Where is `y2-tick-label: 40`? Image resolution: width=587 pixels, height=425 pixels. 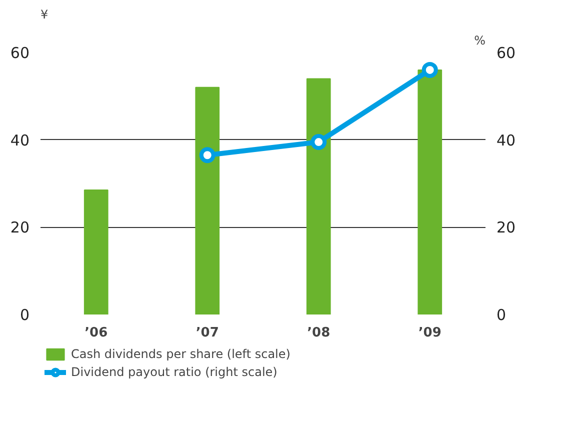
y2-tick-label: 40 is located at coordinates (506, 140).